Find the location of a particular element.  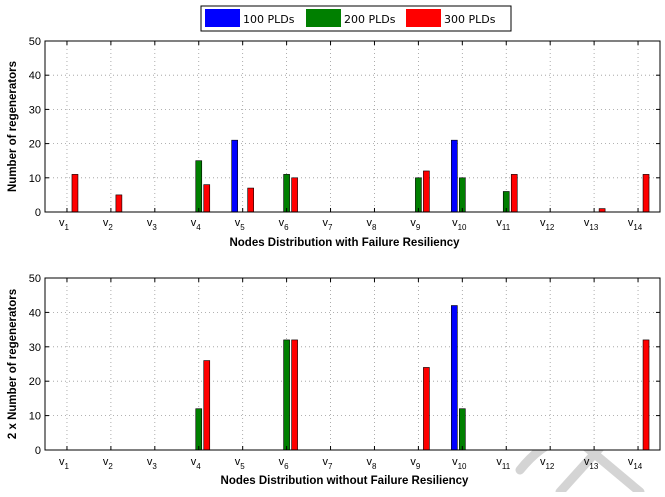

legend-box is located at coordinates (356, 18).